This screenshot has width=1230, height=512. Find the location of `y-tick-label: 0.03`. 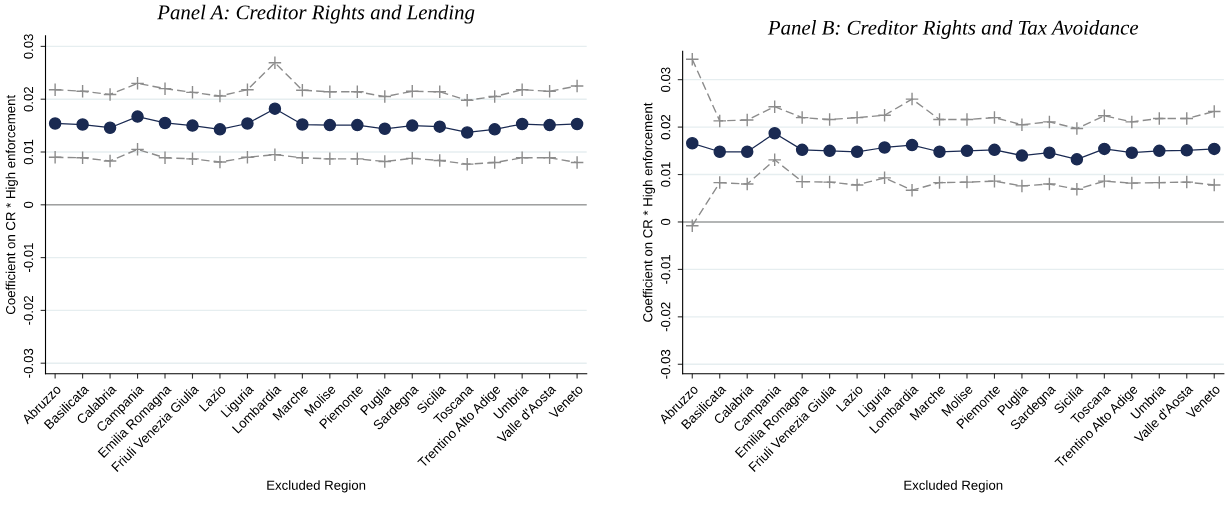

y-tick-label: 0.03 is located at coordinates (28, 46).